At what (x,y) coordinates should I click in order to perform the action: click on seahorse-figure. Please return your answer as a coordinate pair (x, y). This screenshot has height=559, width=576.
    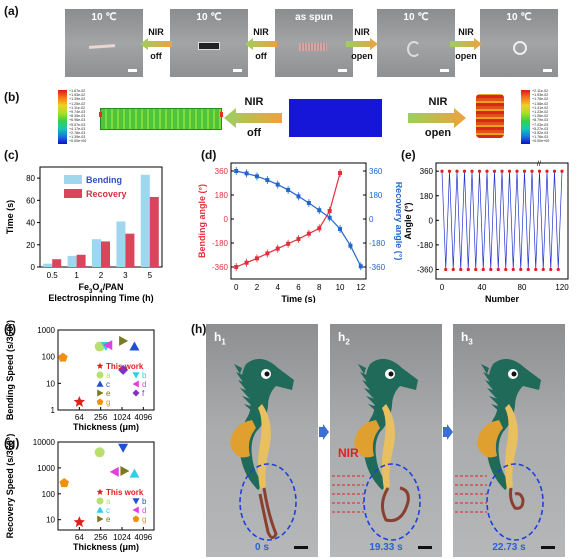
    Looking at the image, I should click on (263, 449).